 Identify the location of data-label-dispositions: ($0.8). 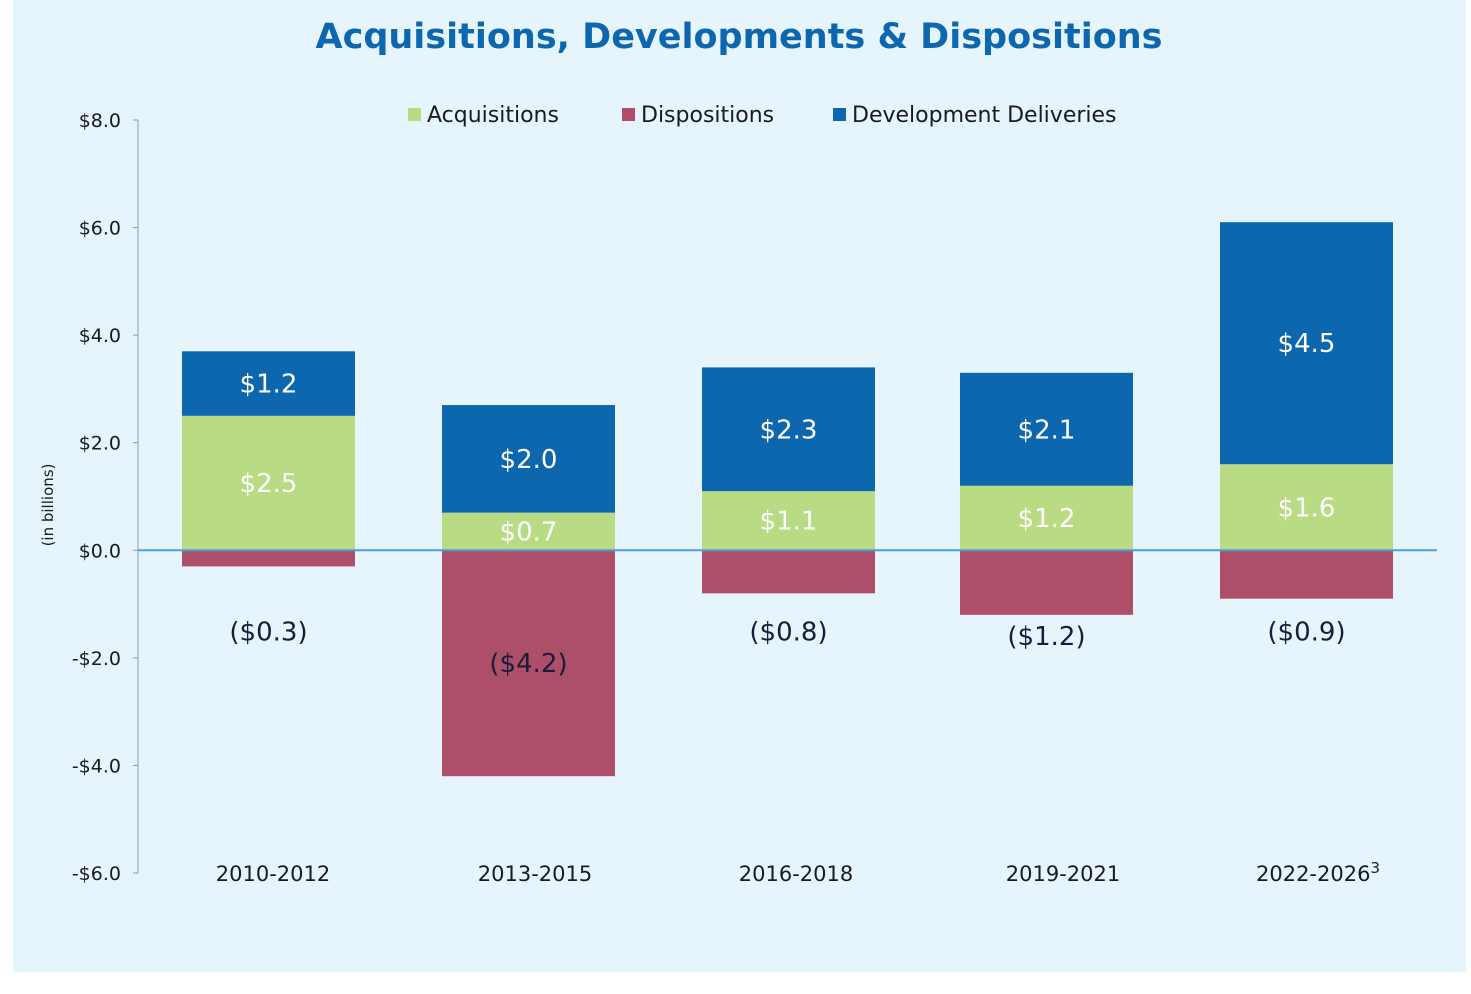
(788, 632).